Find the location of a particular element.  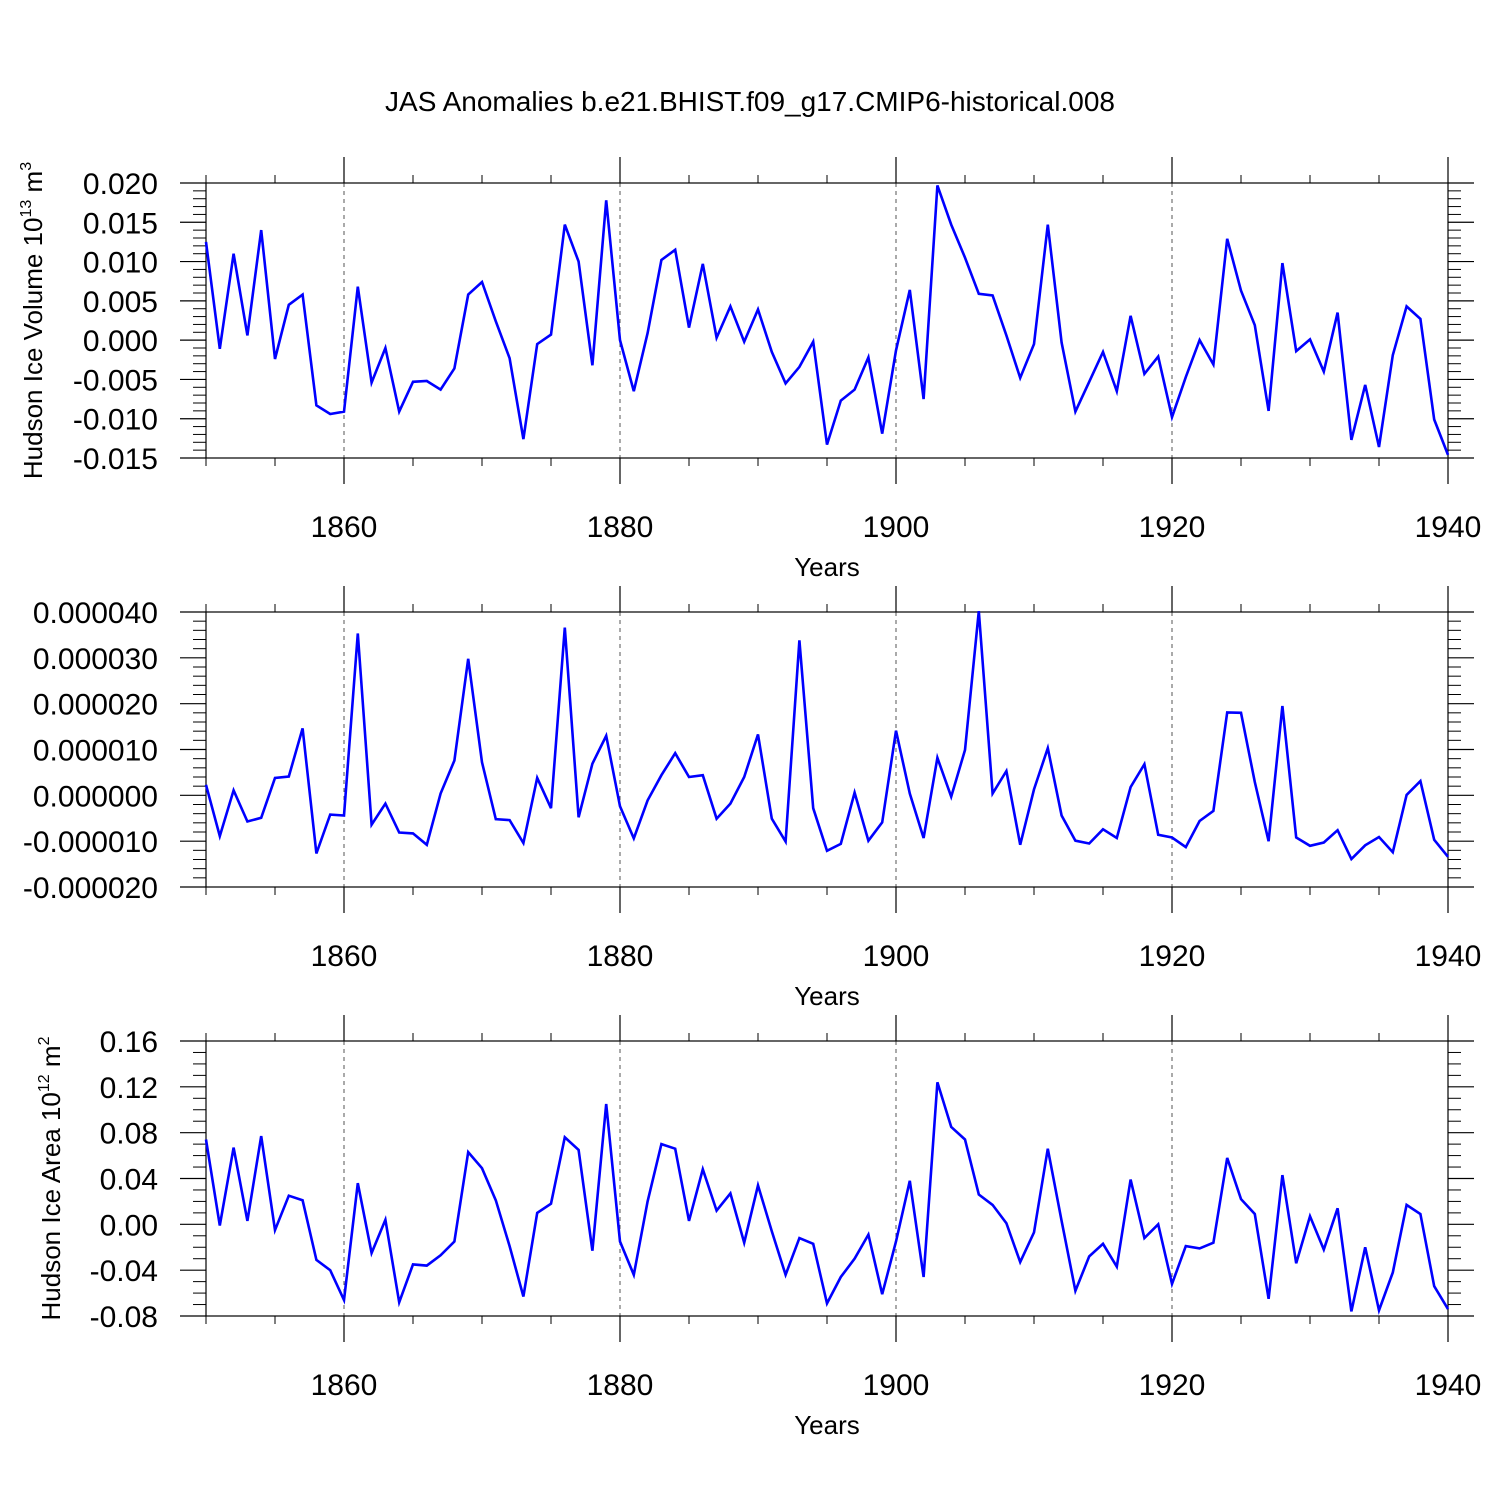

y-tick-label: 0.000020 is located at coordinates (95, 705).